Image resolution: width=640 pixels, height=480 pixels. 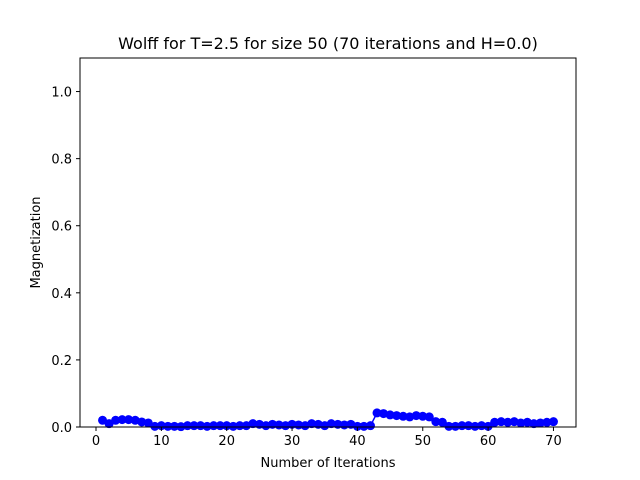 I want to click on x-tick-label: 70, so click(x=553, y=441).